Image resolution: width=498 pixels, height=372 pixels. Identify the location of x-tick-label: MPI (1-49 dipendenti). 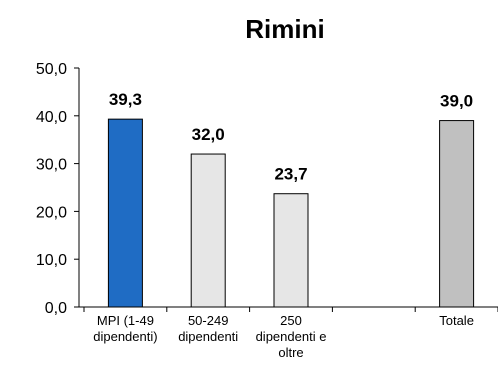
(125, 328).